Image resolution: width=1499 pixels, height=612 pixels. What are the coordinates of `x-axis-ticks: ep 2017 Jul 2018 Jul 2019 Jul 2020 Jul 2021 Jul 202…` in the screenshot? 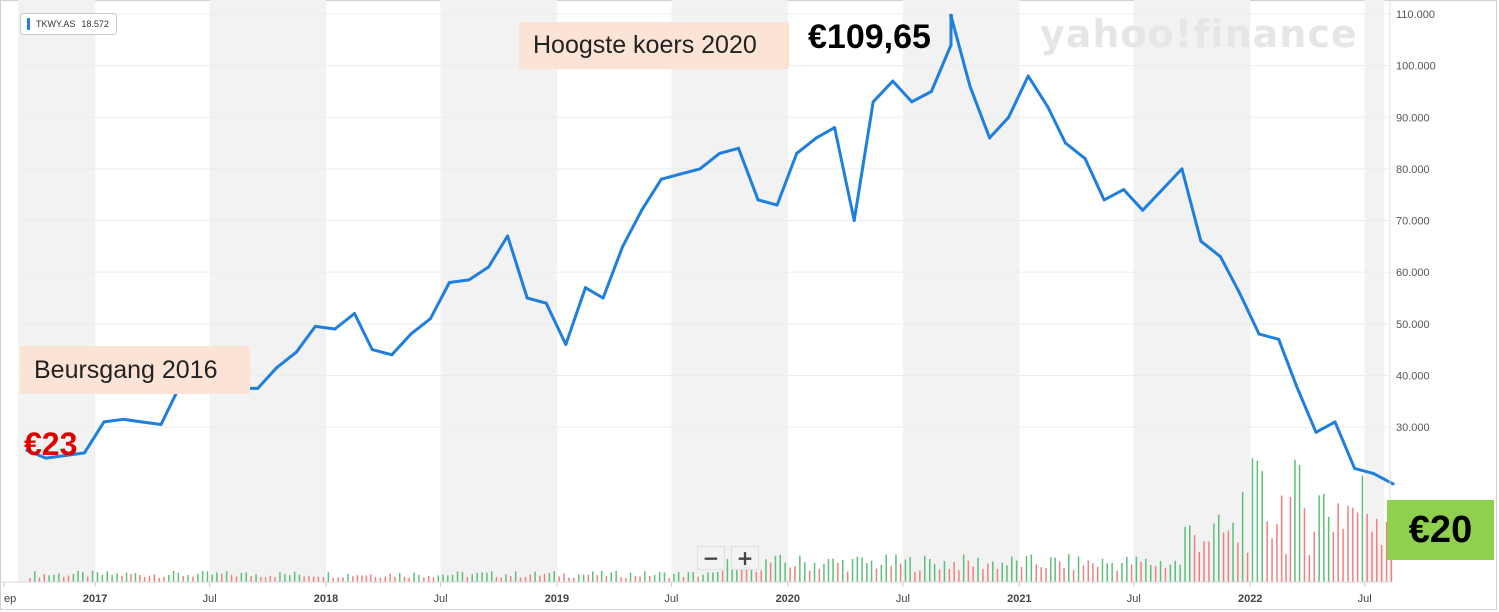 It's located at (687, 593).